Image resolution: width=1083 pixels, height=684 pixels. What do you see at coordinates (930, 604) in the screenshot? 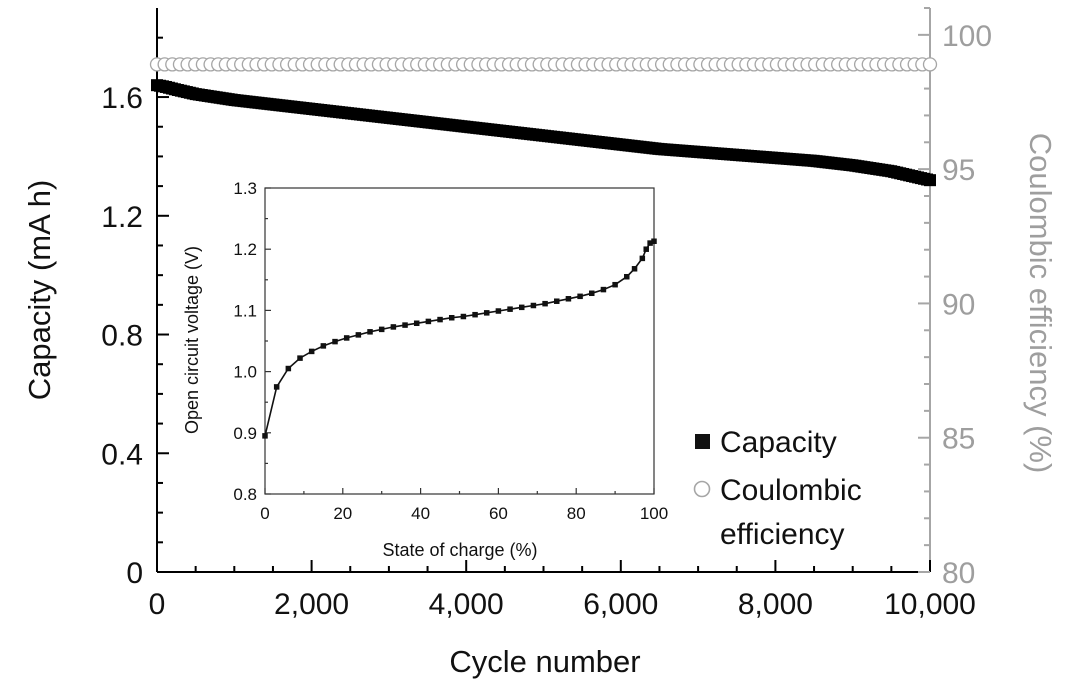
I see `x-tick-label: 10,000` at bounding box center [930, 604].